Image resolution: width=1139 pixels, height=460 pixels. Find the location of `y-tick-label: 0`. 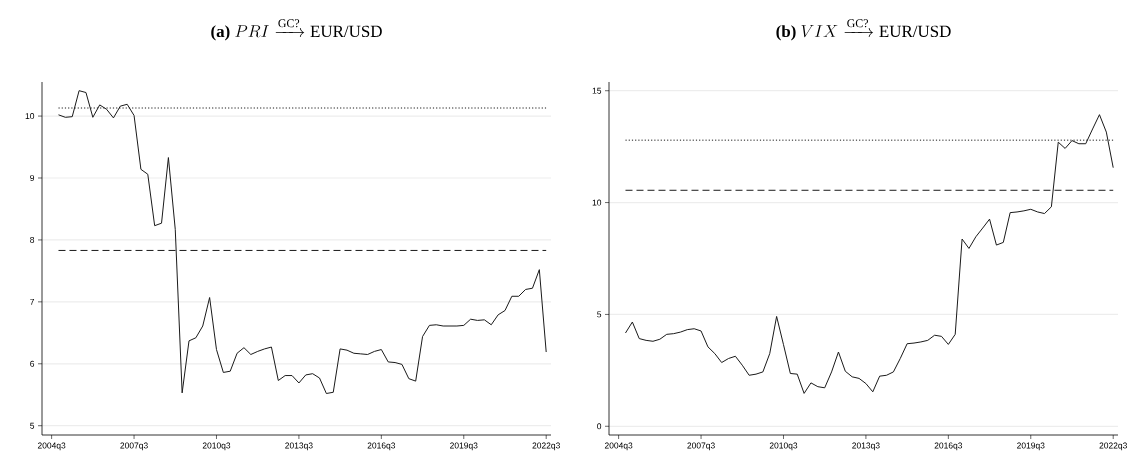

y-tick-label: 0 is located at coordinates (599, 426).